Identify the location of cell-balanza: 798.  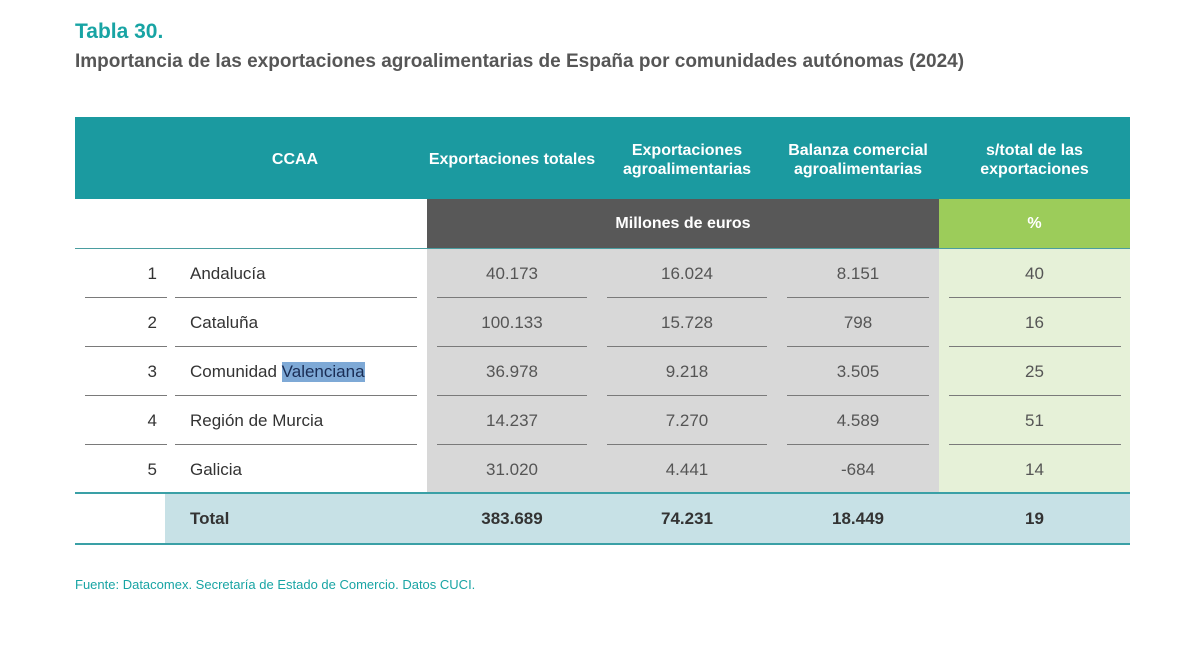
(858, 322).